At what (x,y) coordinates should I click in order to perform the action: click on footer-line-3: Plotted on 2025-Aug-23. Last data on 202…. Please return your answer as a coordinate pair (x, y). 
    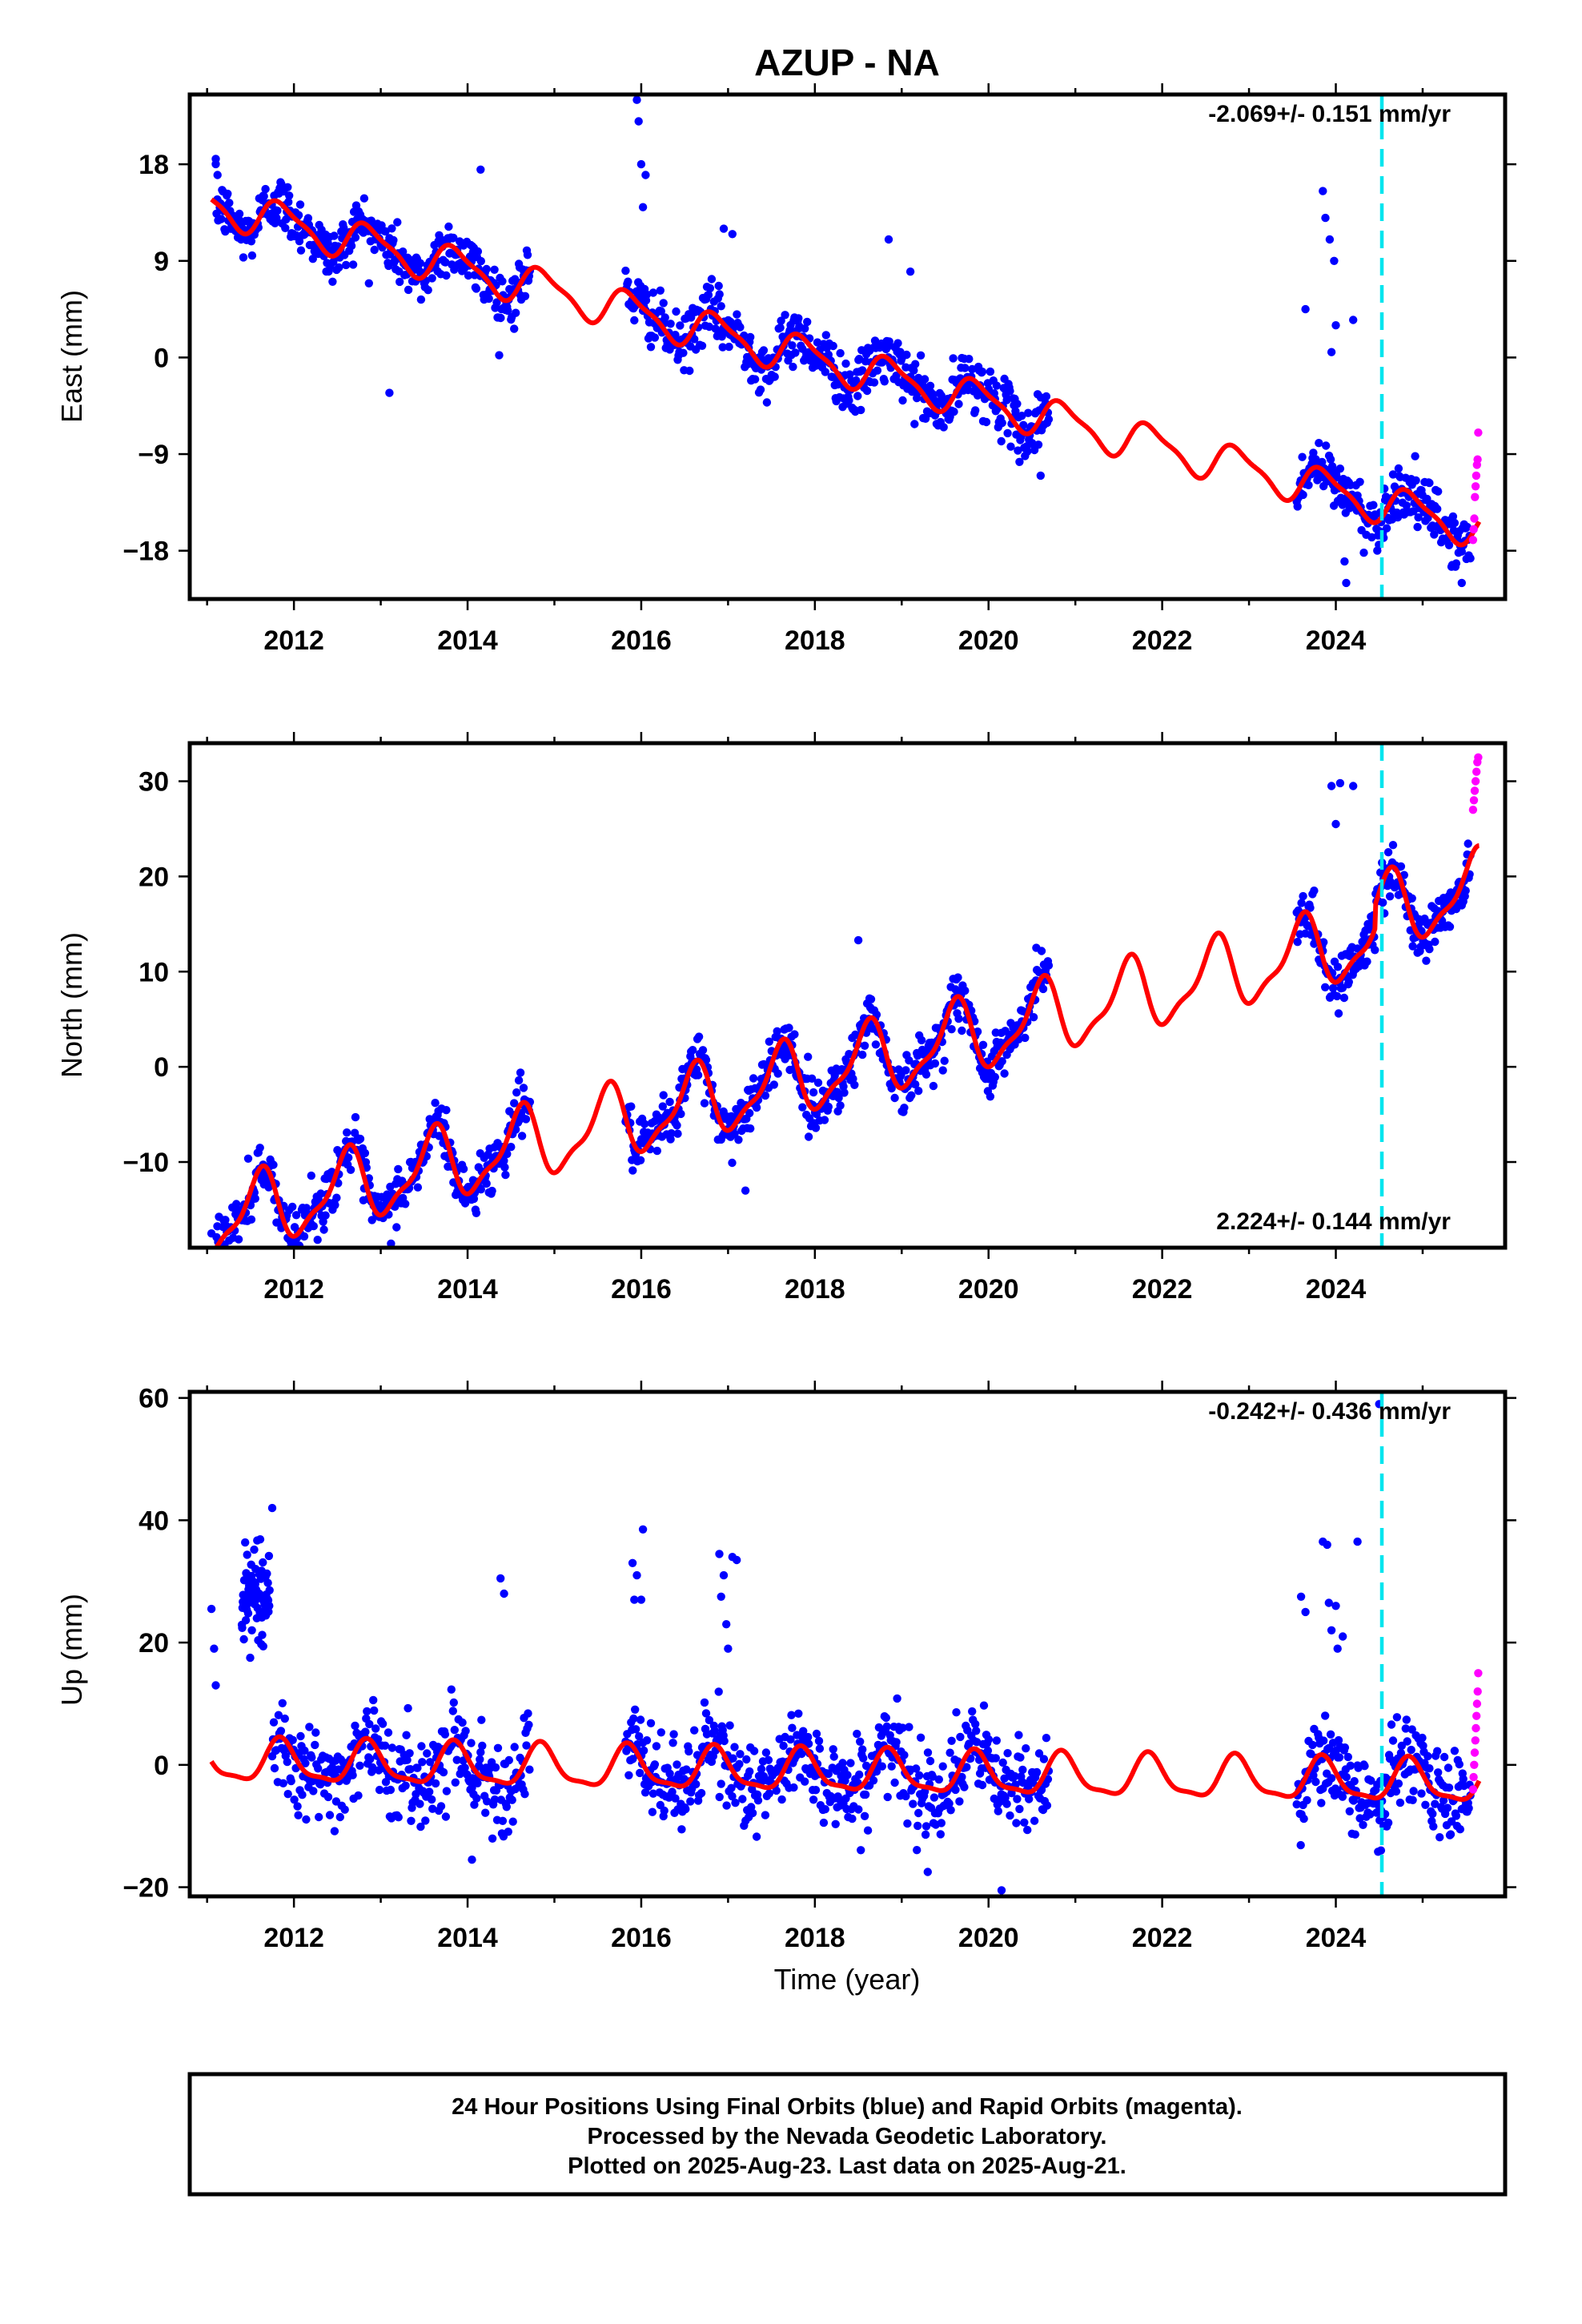
    Looking at the image, I should click on (847, 2166).